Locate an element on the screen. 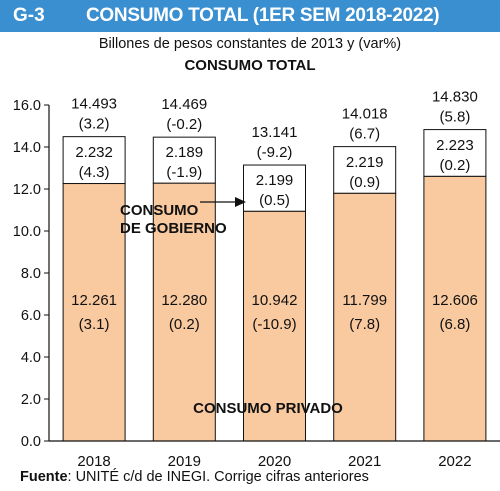  total-value-label: 14.018 is located at coordinates (365, 114).